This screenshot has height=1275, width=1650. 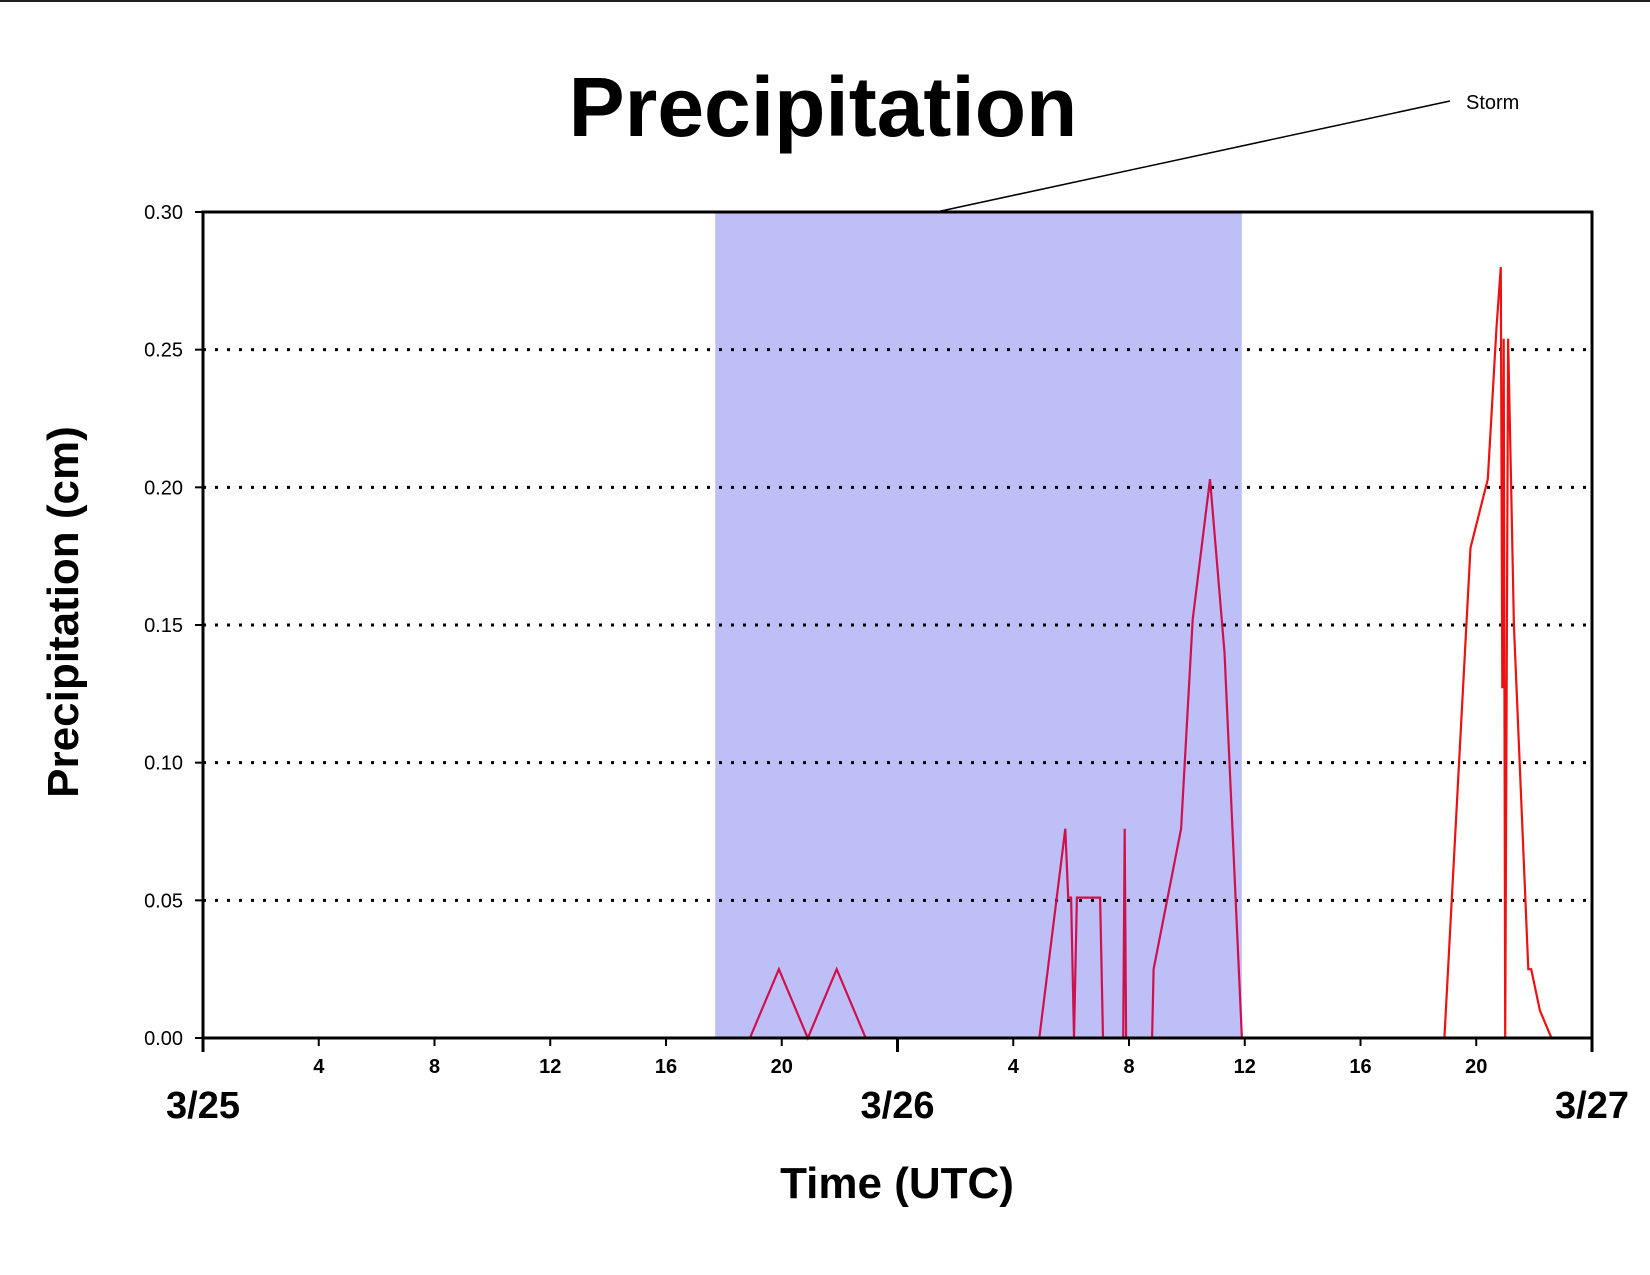 I want to click on y-tick-label: 0.05, so click(x=163, y=901).